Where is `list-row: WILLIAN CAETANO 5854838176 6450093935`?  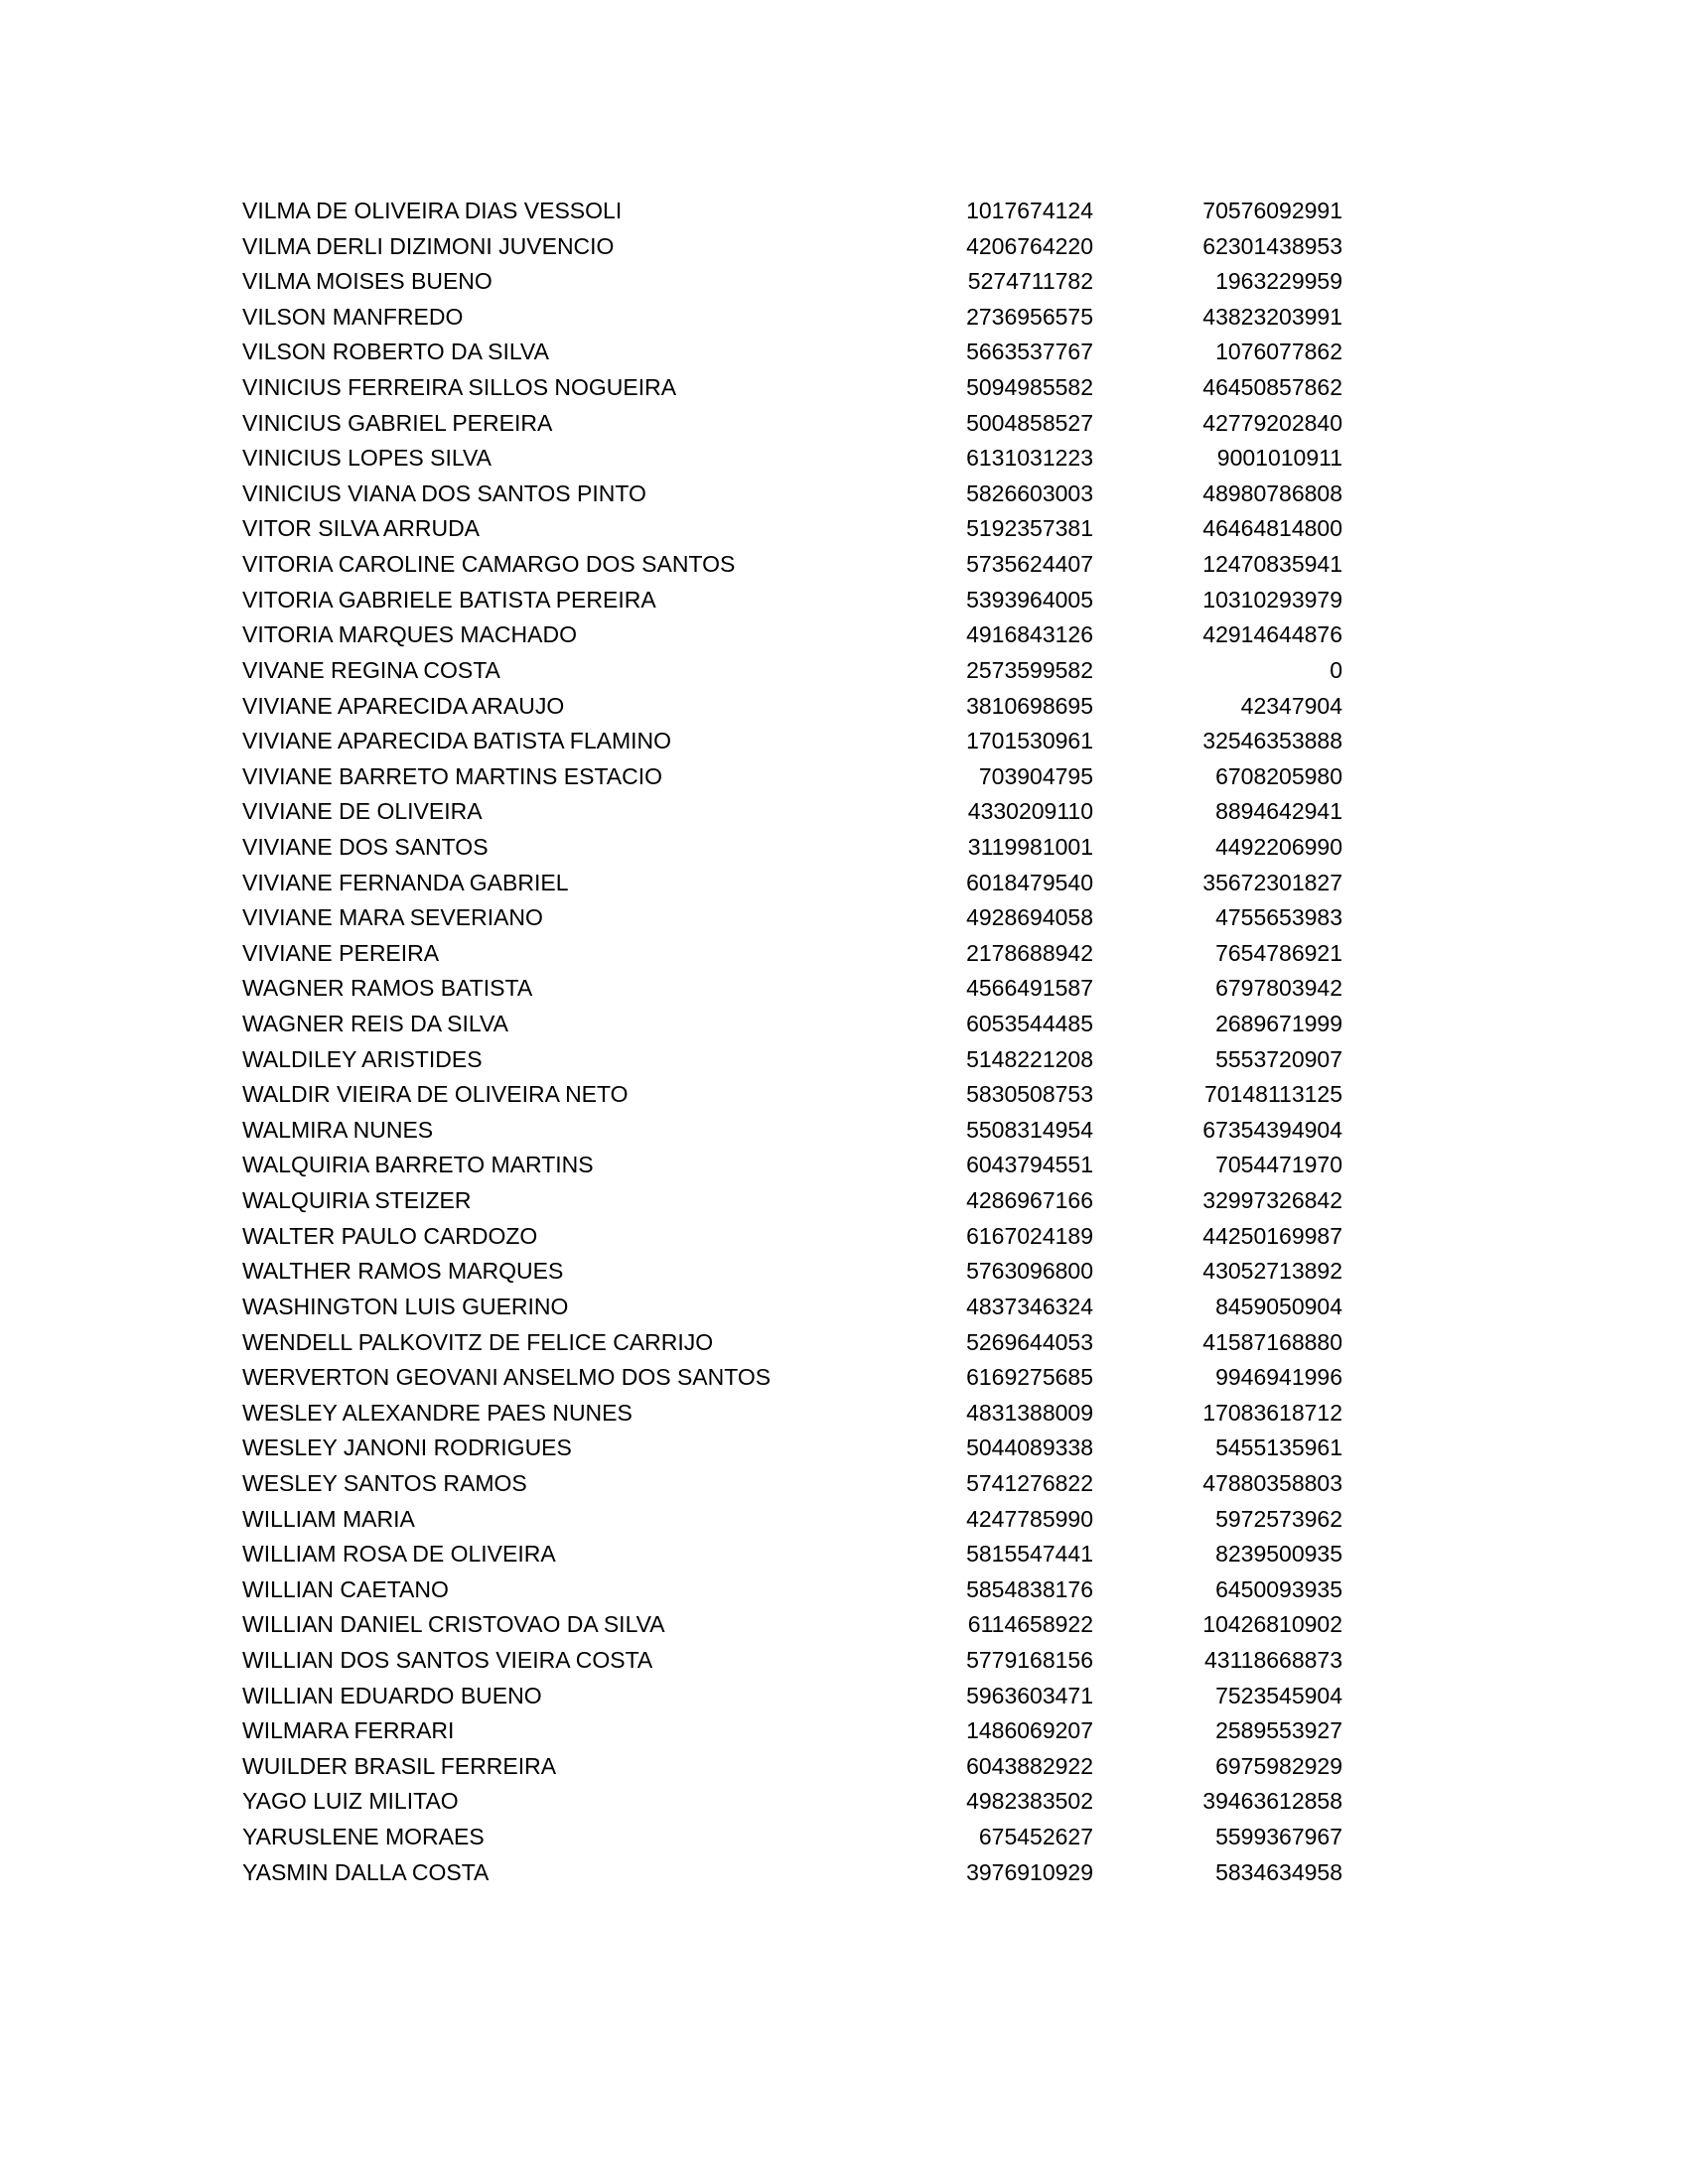 list-row: WILLIAN CAETANO 5854838176 6450093935 is located at coordinates (793, 1590).